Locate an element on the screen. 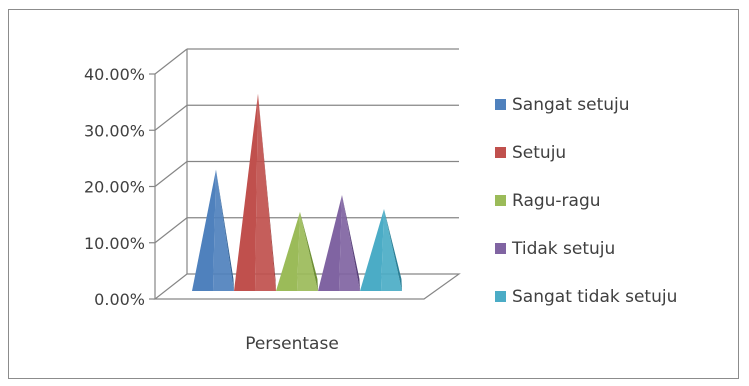 The image size is (749, 386). chart-floor is located at coordinates (307, 286).